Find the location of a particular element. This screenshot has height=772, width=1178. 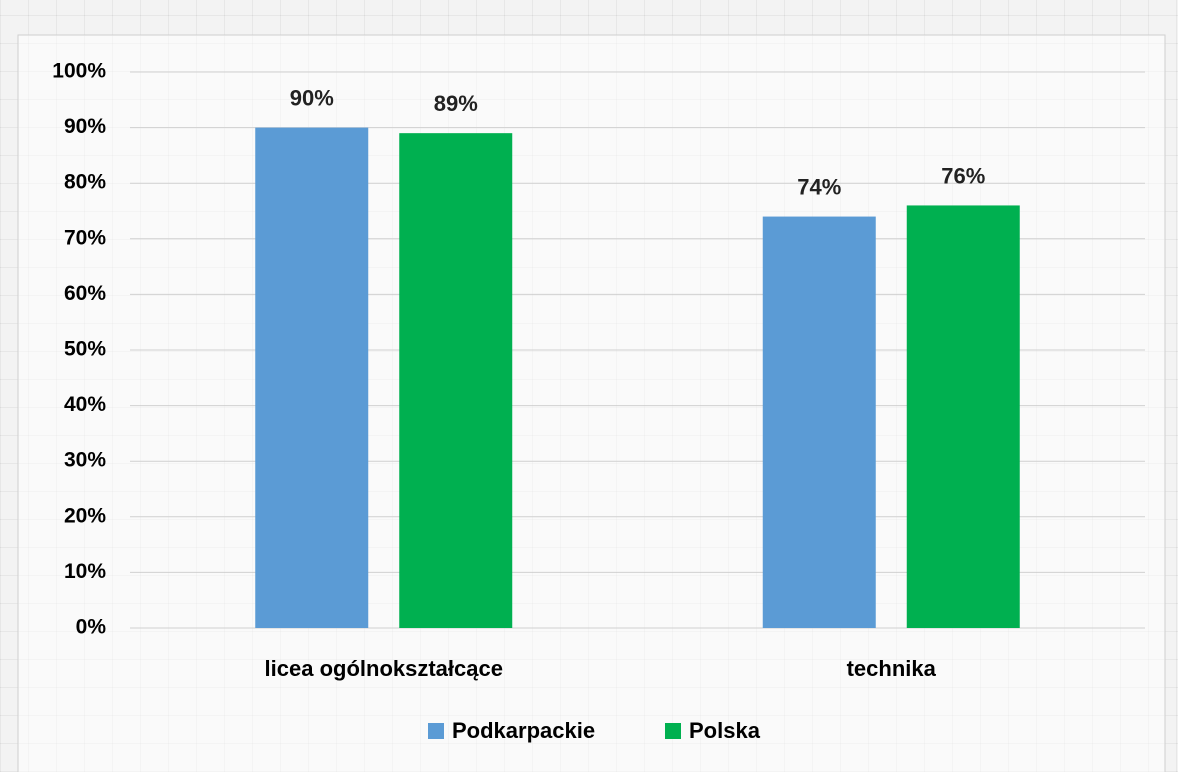

legend-label: Podkarpackie is located at coordinates (523, 730).